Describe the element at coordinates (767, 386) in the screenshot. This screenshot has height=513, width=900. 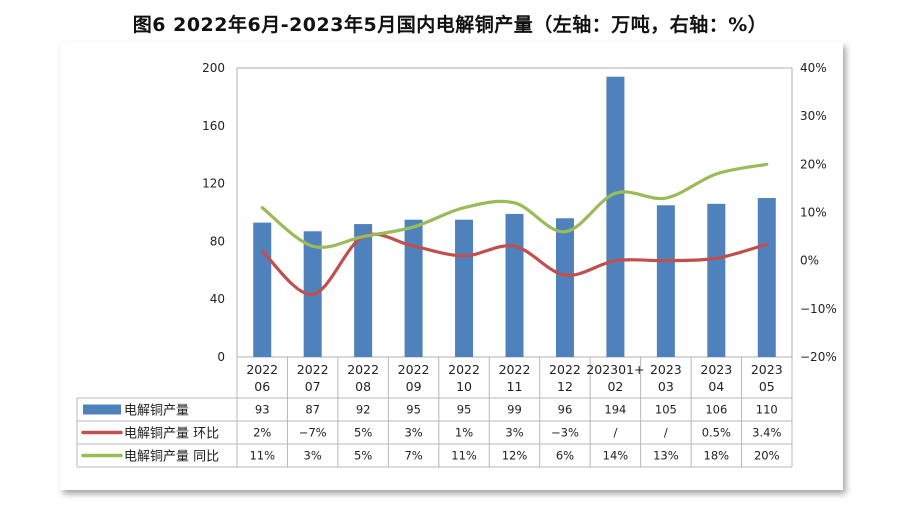
I see `x-tick-label-month: 05` at that location.